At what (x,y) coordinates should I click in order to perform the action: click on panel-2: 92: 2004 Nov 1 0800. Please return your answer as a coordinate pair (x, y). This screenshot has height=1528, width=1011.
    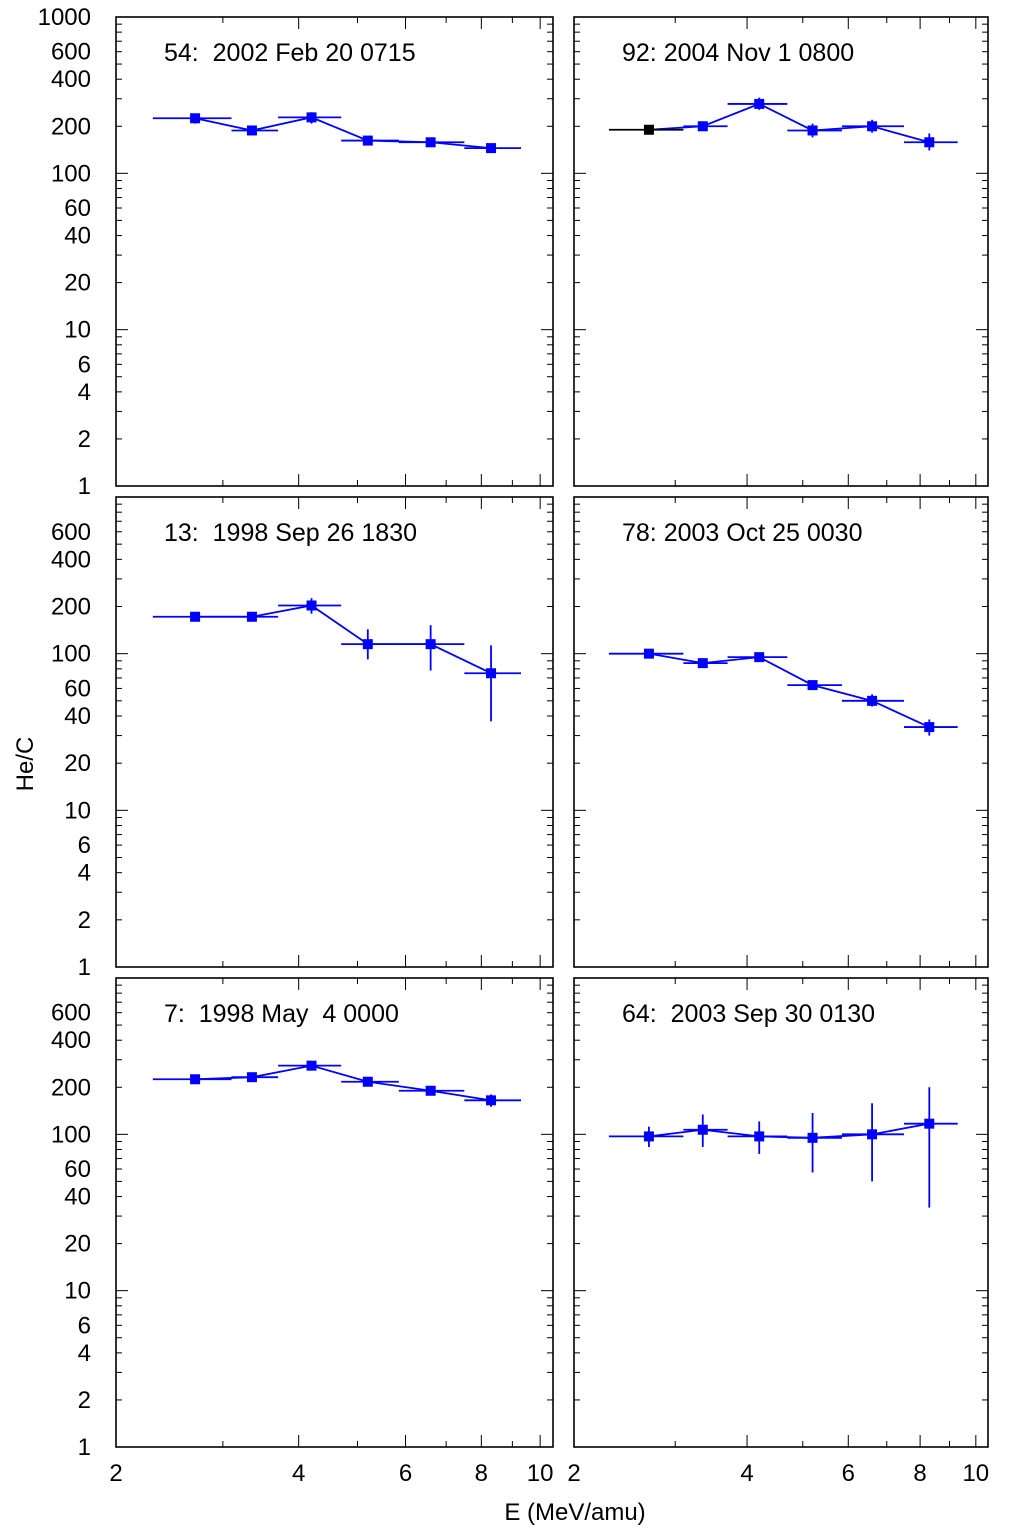
    Looking at the image, I should click on (781, 251).